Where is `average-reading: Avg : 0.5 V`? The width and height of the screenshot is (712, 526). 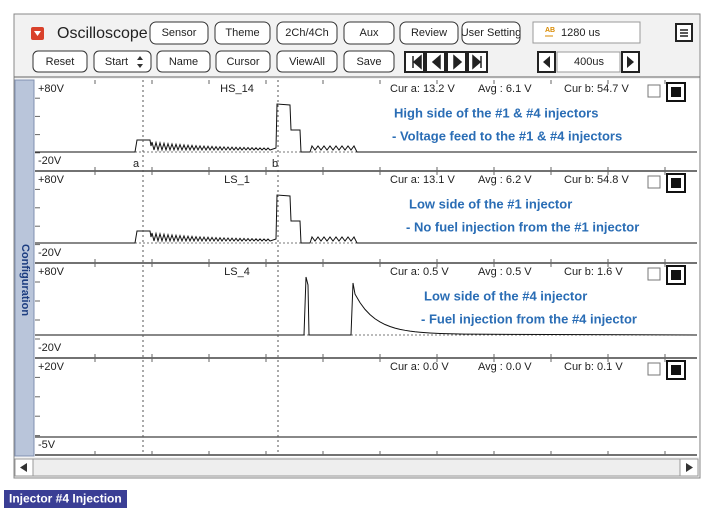
average-reading: Avg : 0.5 V is located at coordinates (505, 272).